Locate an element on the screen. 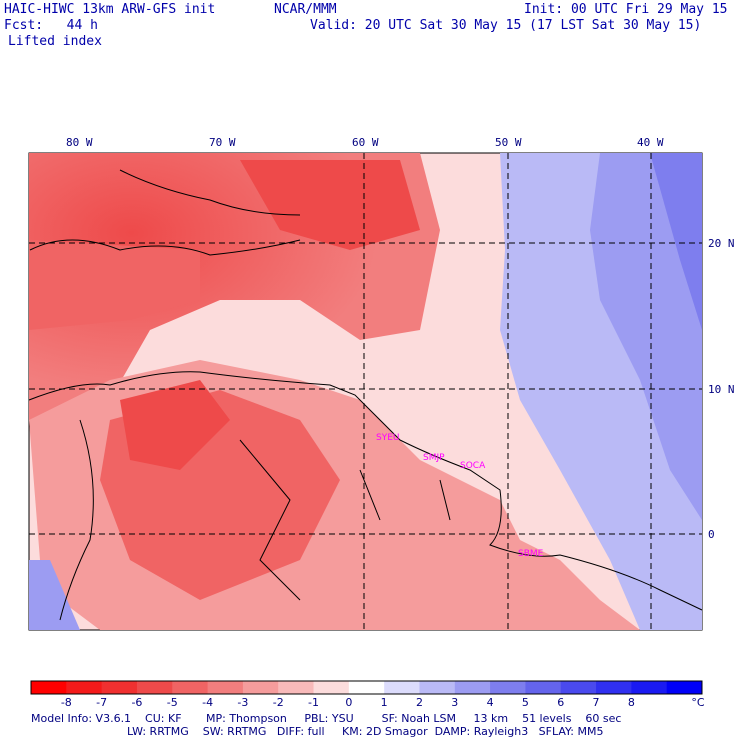 This screenshot has width=740, height=740. field-name: Lifted index is located at coordinates (55, 41).